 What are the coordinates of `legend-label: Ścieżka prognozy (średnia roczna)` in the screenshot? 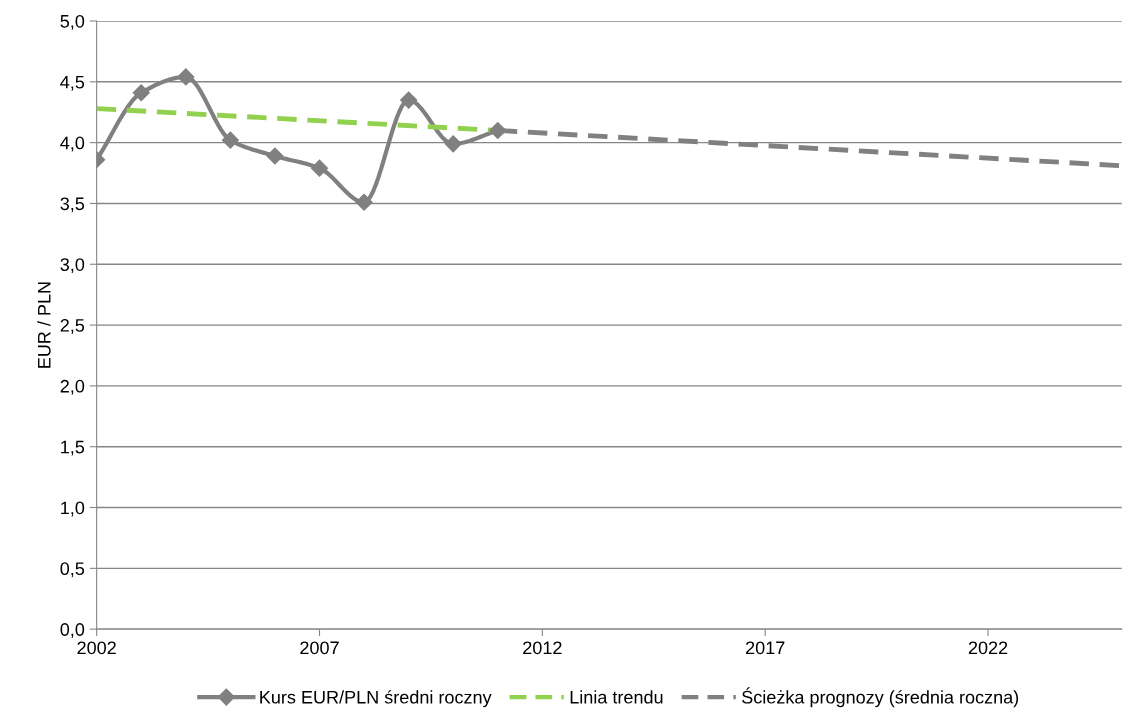 It's located at (880, 697).